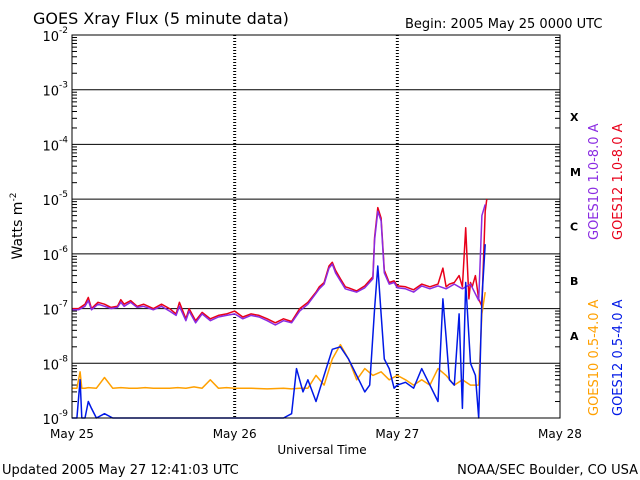 The width and height of the screenshot is (640, 480). What do you see at coordinates (574, 117) in the screenshot?
I see `flare-class-label: X` at bounding box center [574, 117].